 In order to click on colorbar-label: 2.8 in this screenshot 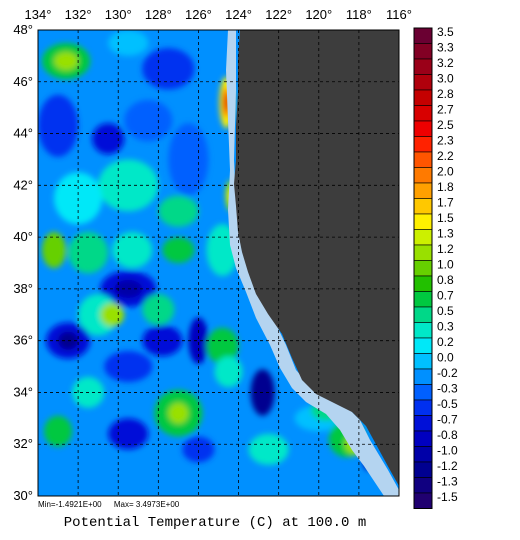, I will do `click(445, 94)`.